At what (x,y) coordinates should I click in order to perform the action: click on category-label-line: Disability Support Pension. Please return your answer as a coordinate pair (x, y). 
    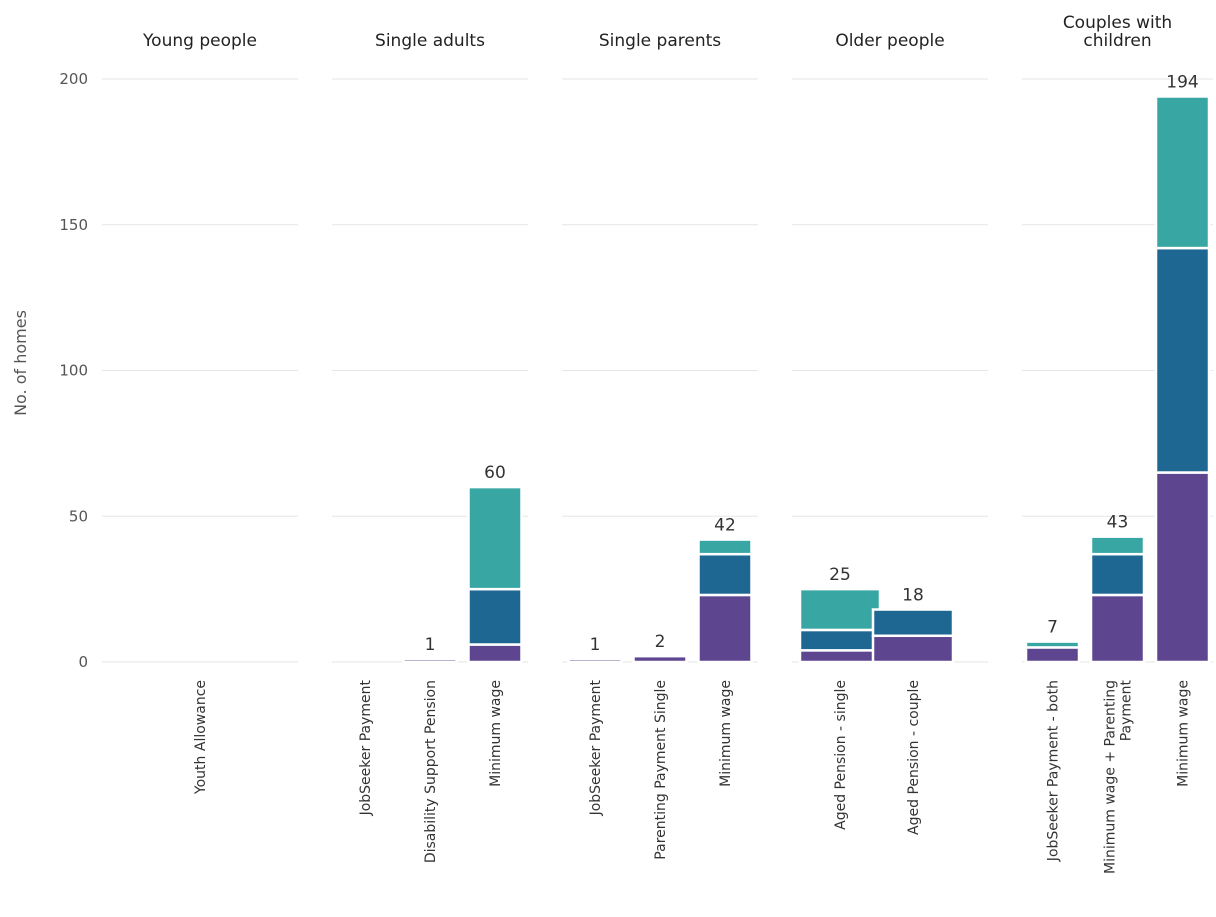
    Looking at the image, I should click on (431, 771).